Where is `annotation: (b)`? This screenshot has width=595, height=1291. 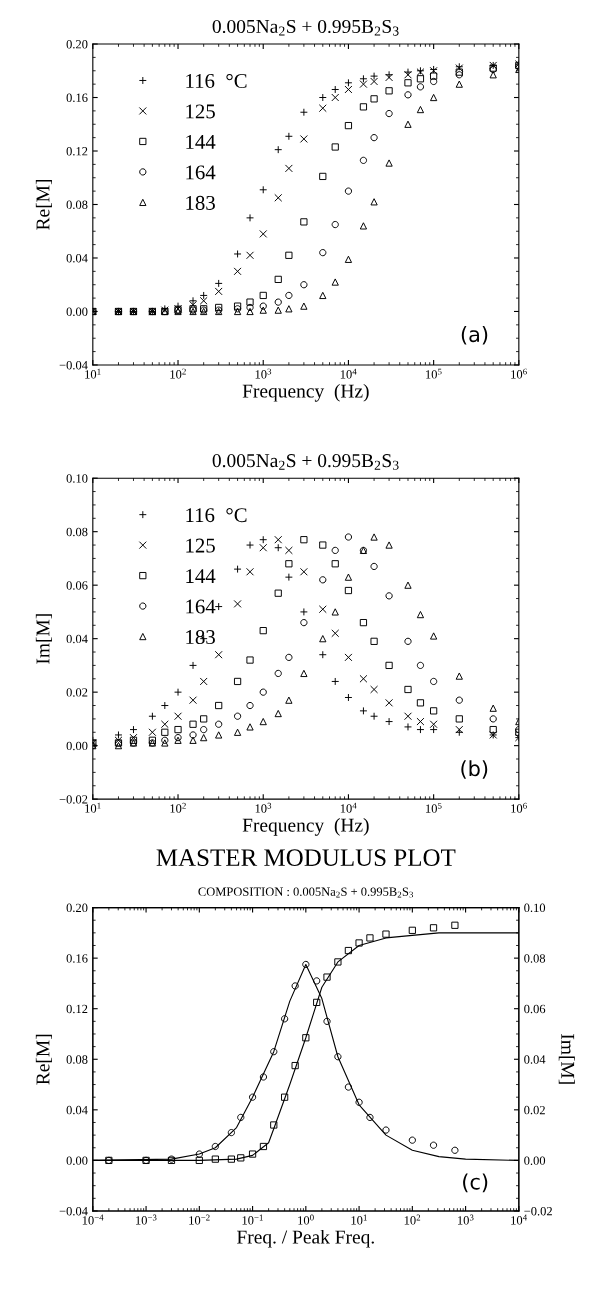
annotation: (b) is located at coordinates (474, 769).